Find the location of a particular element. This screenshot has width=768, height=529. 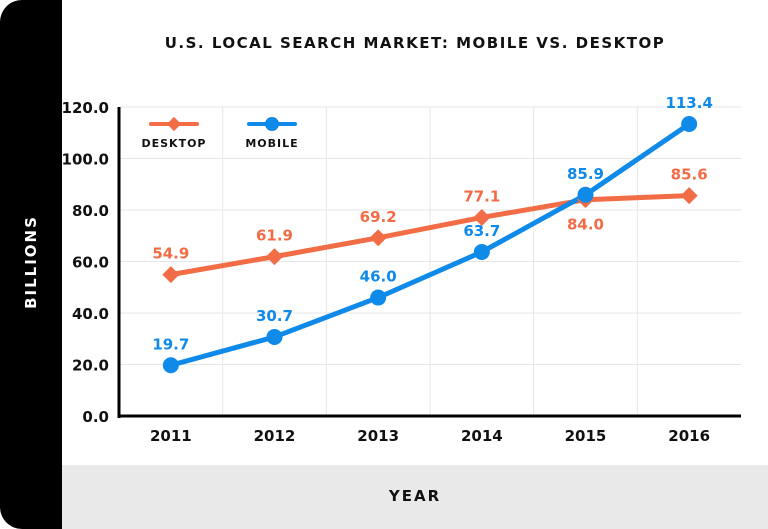

data-label: 85.6 is located at coordinates (689, 175).